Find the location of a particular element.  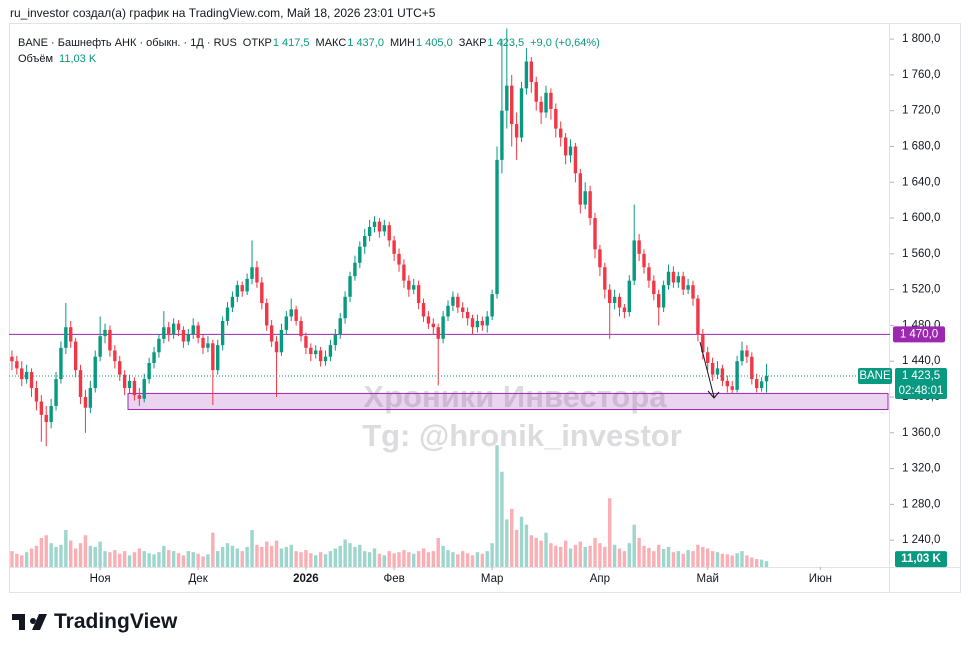

price-badge is located at coordinates (921, 383).